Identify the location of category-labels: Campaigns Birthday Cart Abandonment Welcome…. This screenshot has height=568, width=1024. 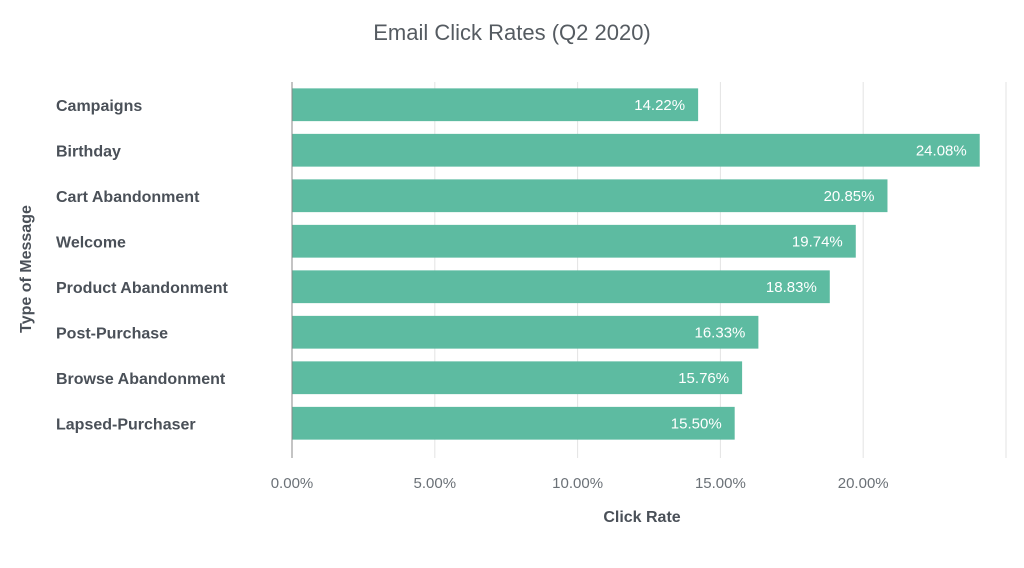
(142, 266).